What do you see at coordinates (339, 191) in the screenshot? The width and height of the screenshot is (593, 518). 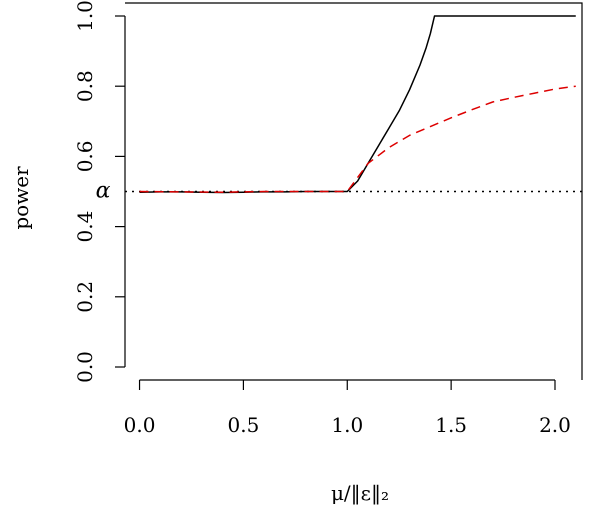 I see `reference-line-group: α` at bounding box center [339, 191].